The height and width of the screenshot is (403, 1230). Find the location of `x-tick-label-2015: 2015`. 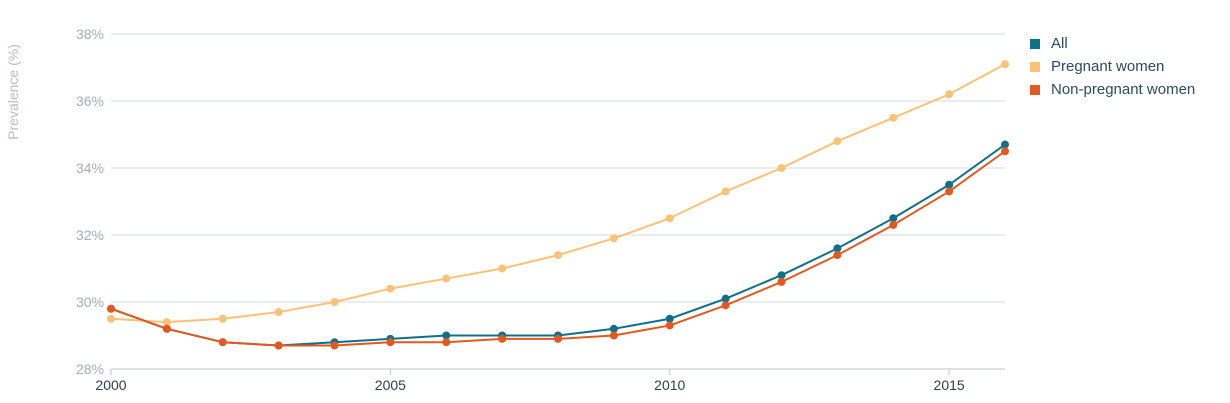

x-tick-label-2015: 2015 is located at coordinates (949, 385).